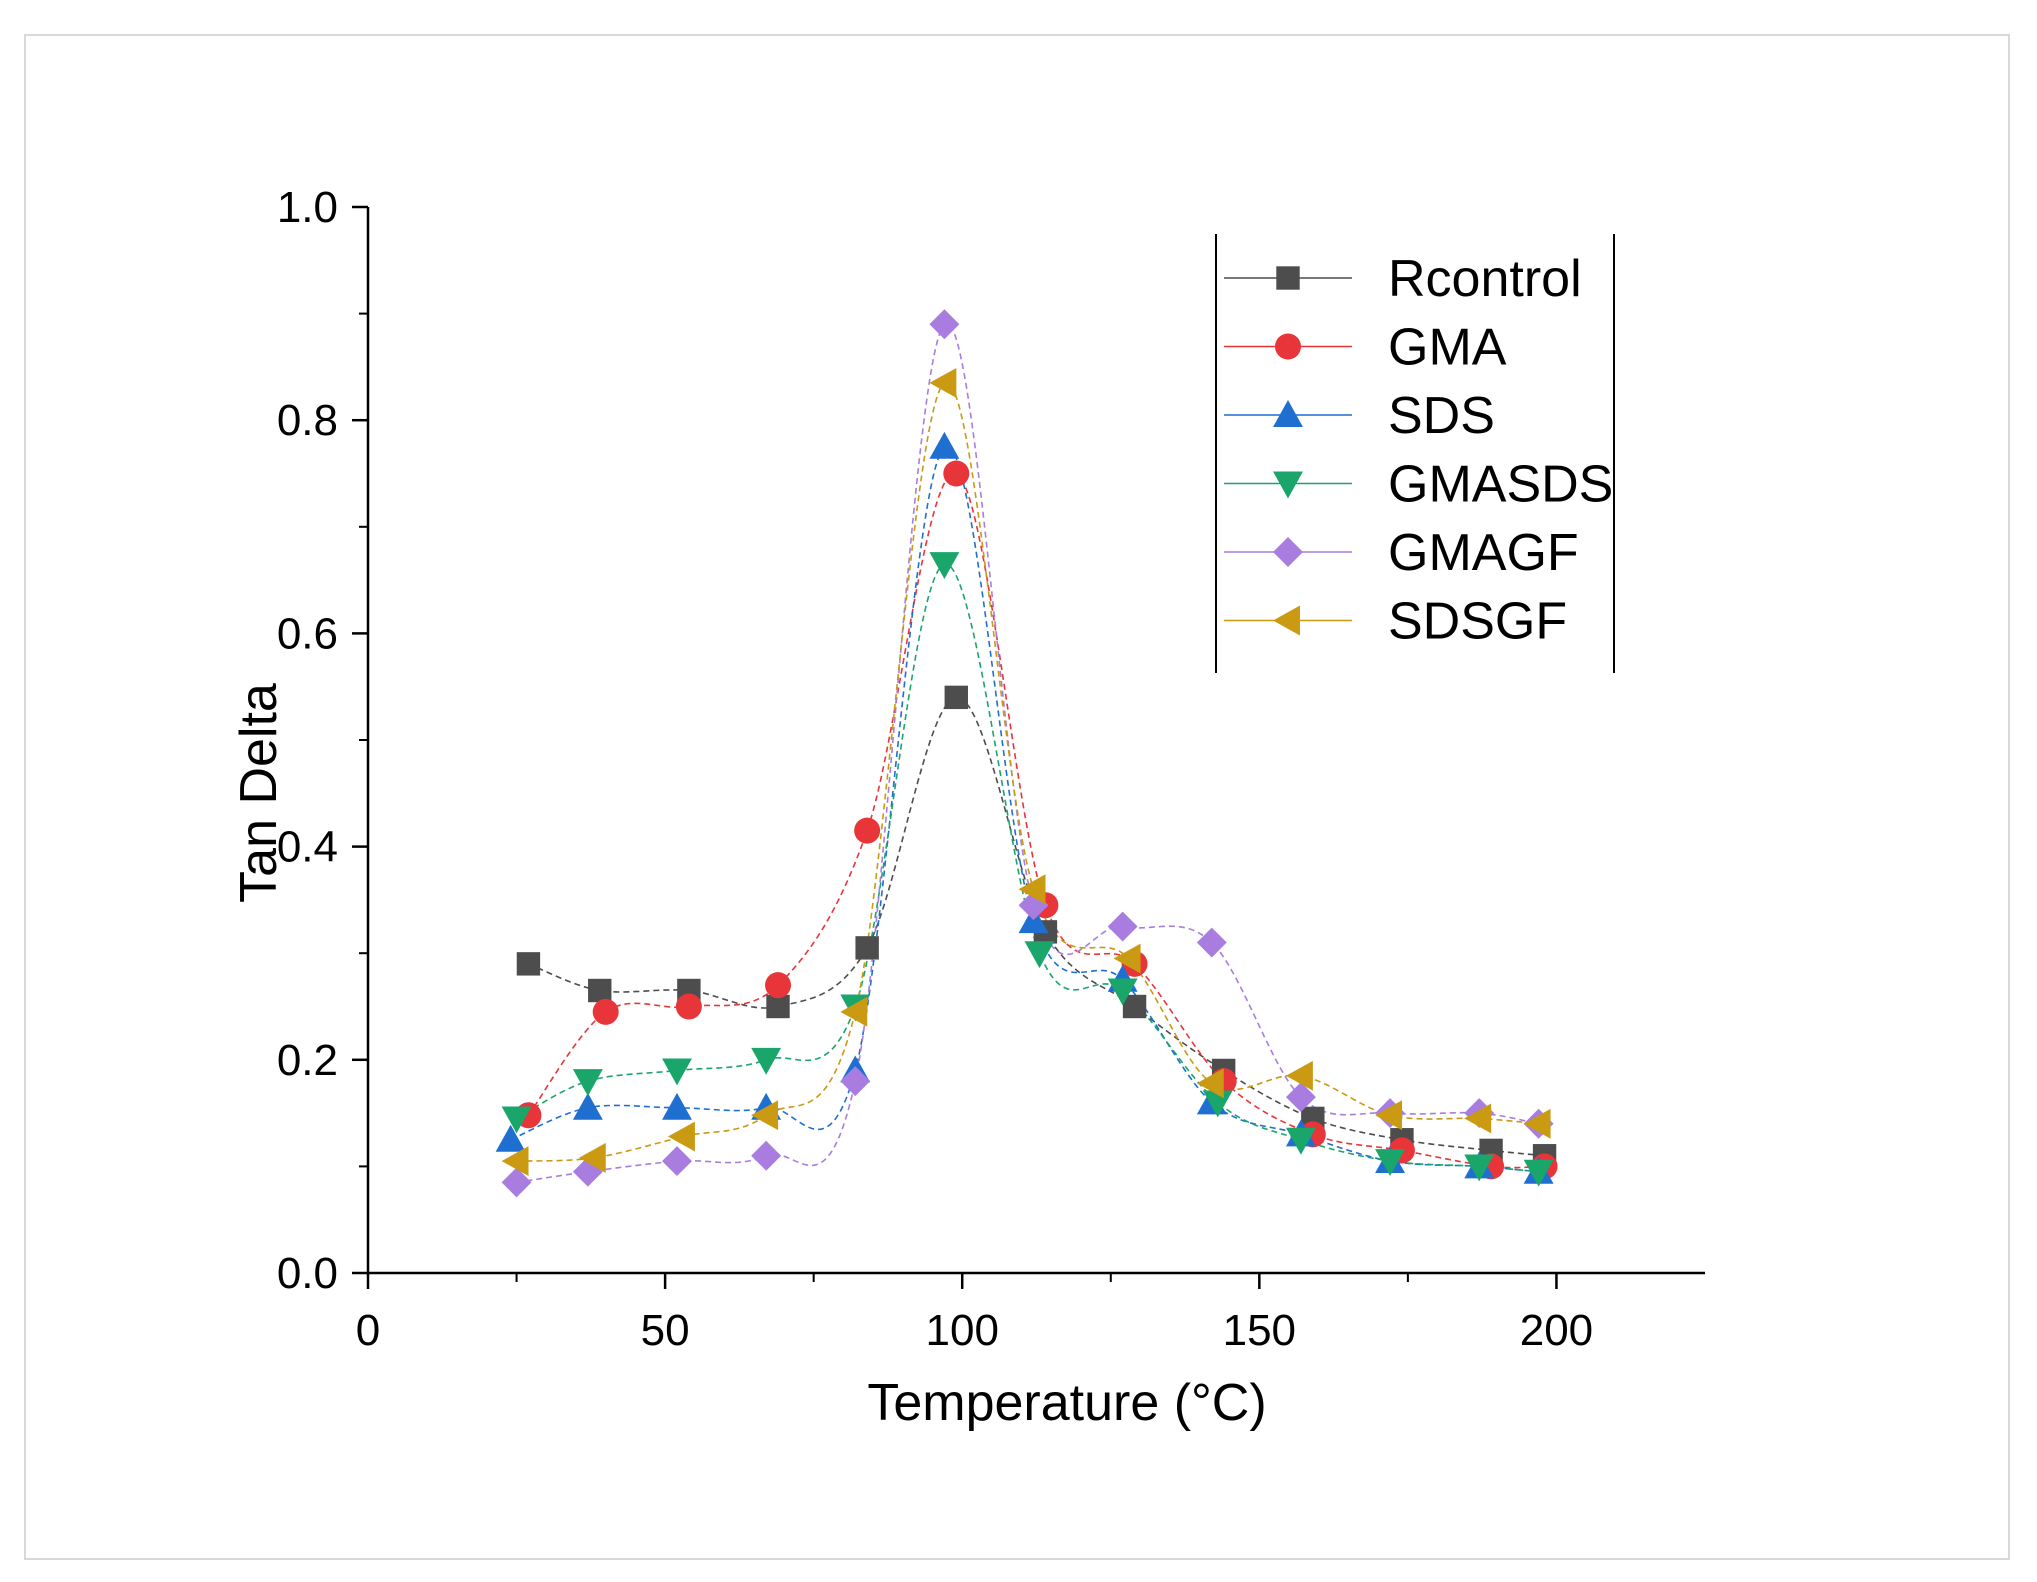 The image size is (2037, 1582). What do you see at coordinates (307, 1273) in the screenshot?
I see `y-tick-label: 0.0` at bounding box center [307, 1273].